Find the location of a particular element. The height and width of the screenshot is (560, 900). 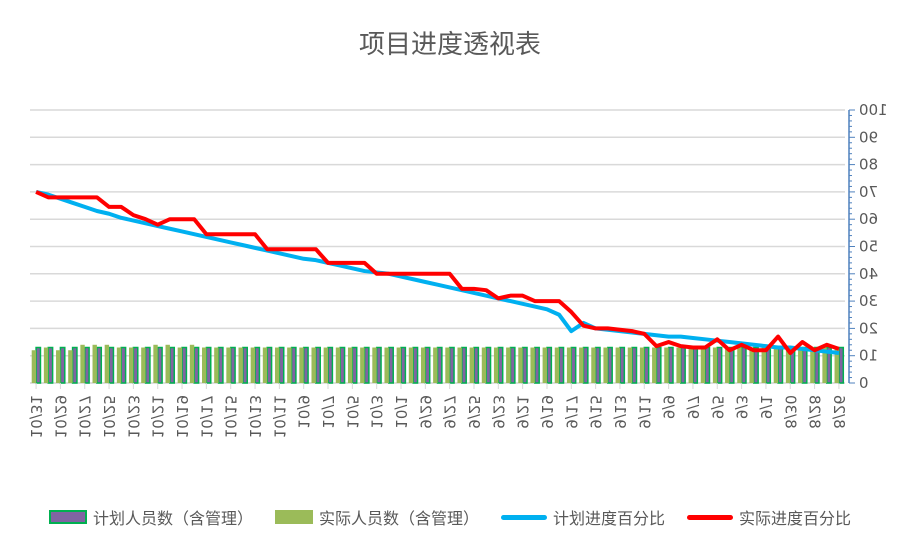

x-tick-label: 9/17 is located at coordinates (571, 412).